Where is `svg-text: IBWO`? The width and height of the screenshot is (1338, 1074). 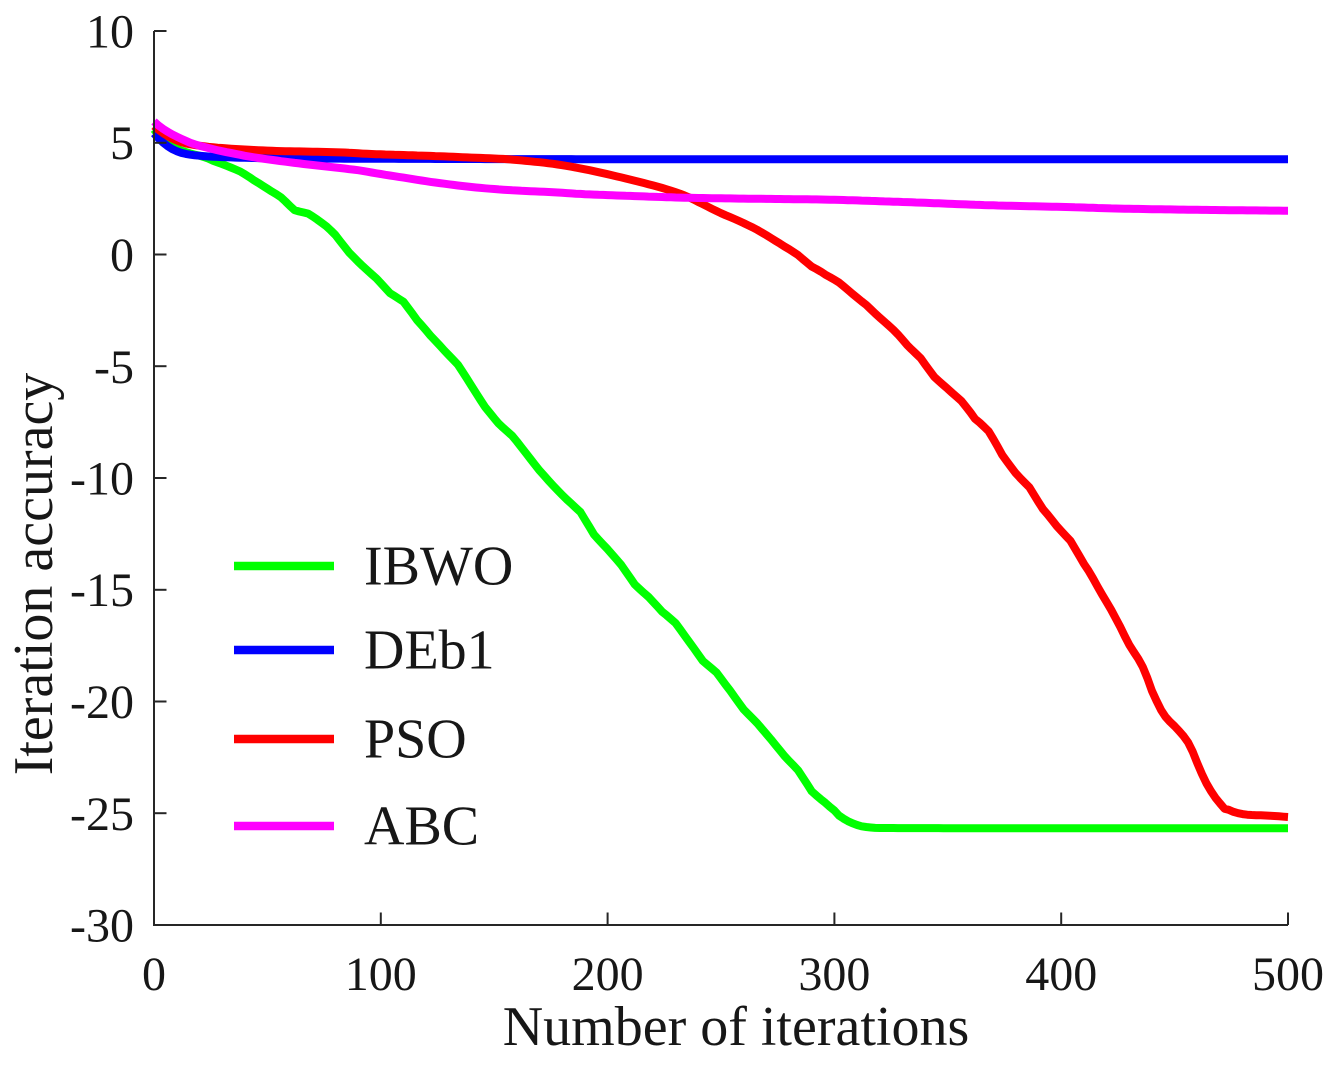 svg-text: IBWO is located at coordinates (438, 567).